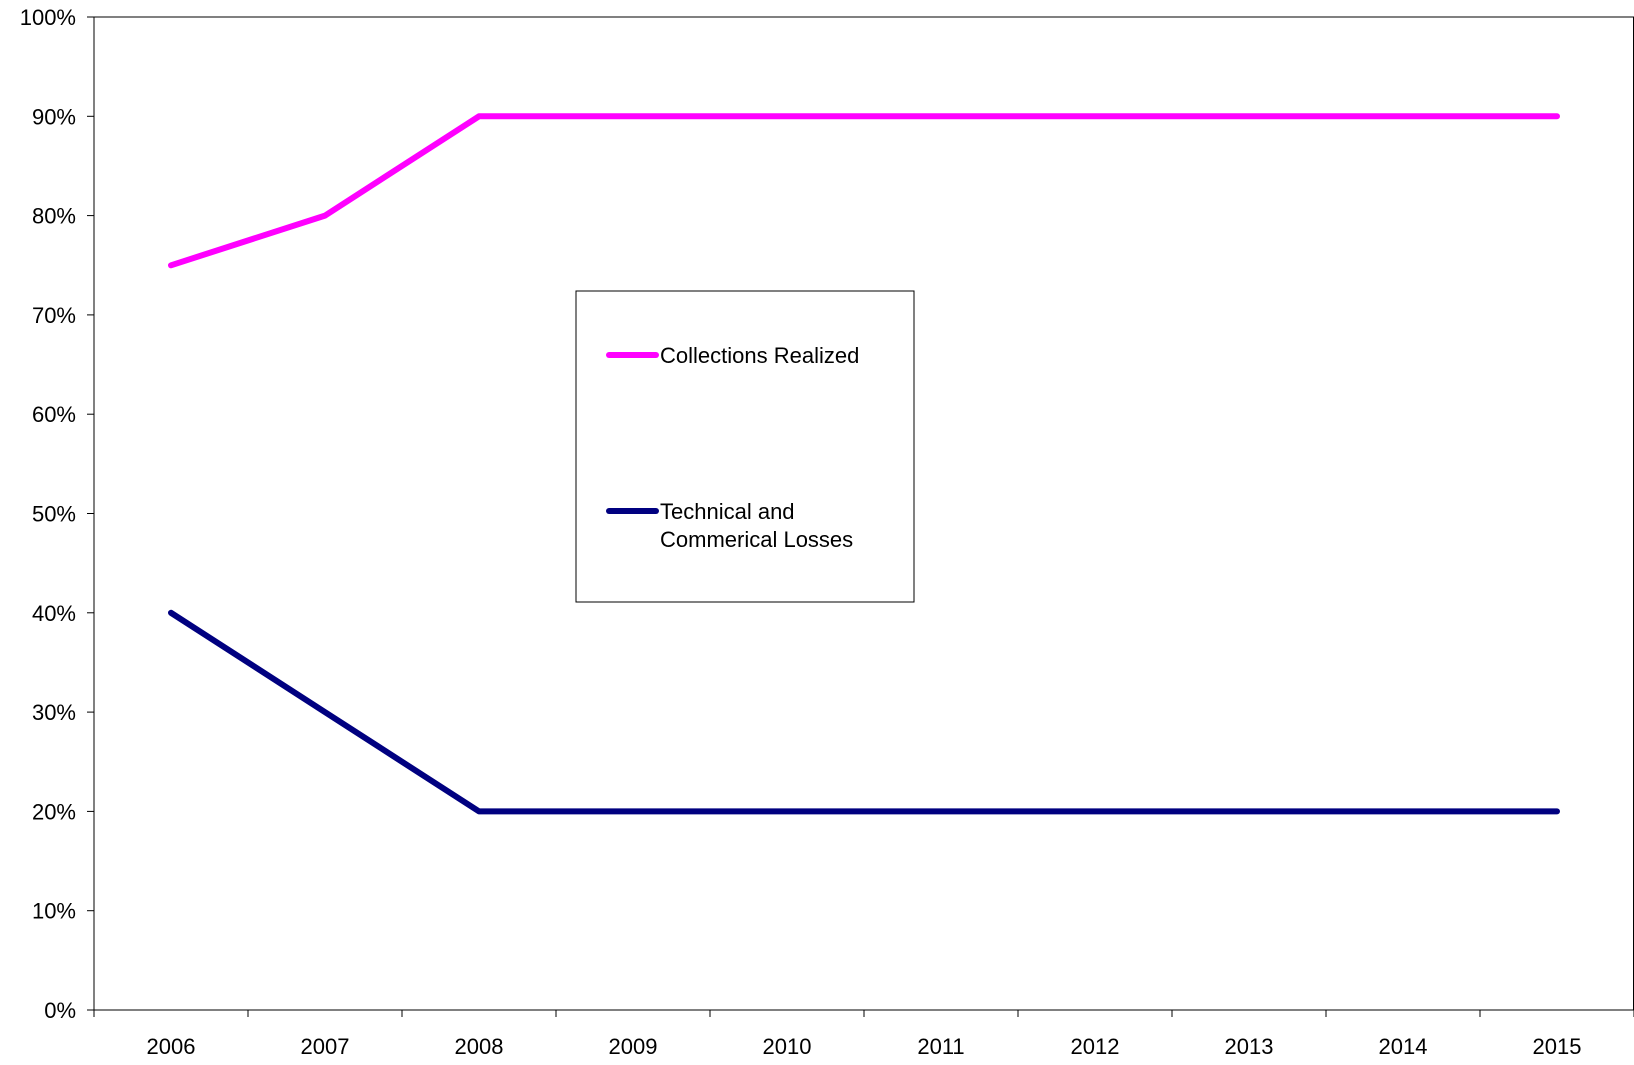 Image resolution: width=1634 pixels, height=1065 pixels. I want to click on x-tick-label: 2006, so click(171, 1046).